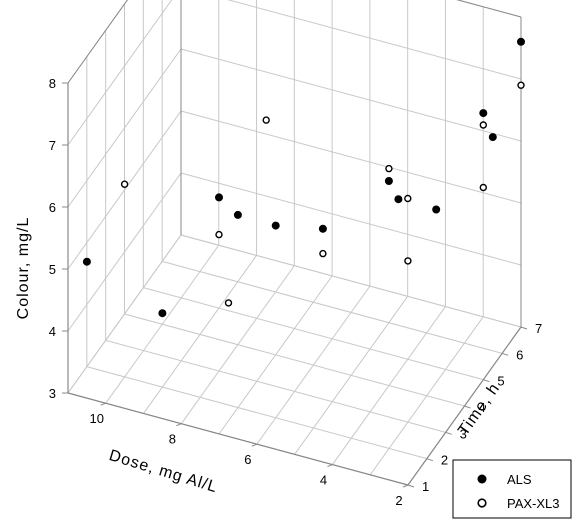 This screenshot has width=573, height=519. What do you see at coordinates (52, 393) in the screenshot?
I see `z-tick-label: 3` at bounding box center [52, 393].